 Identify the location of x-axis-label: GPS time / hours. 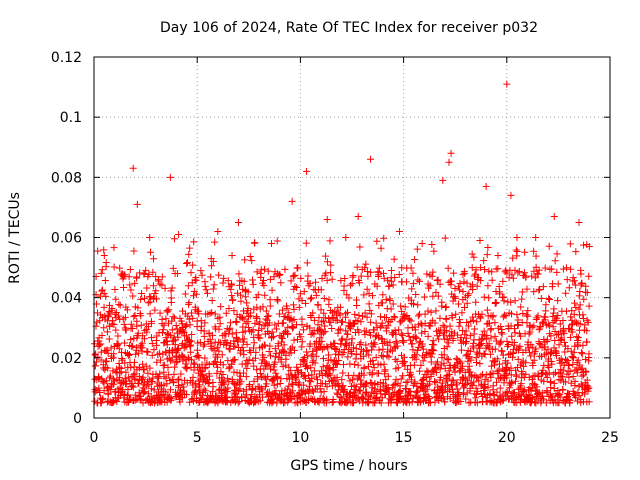
(348, 466).